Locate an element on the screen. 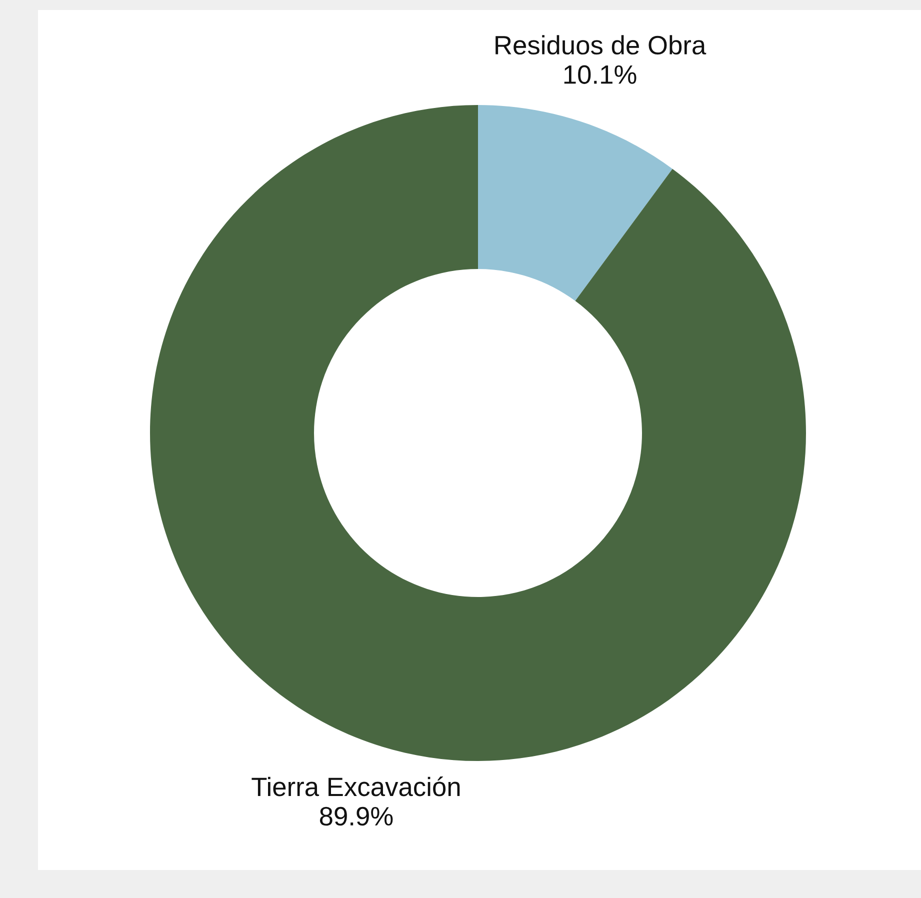  data-label: 10.1% is located at coordinates (600, 74).